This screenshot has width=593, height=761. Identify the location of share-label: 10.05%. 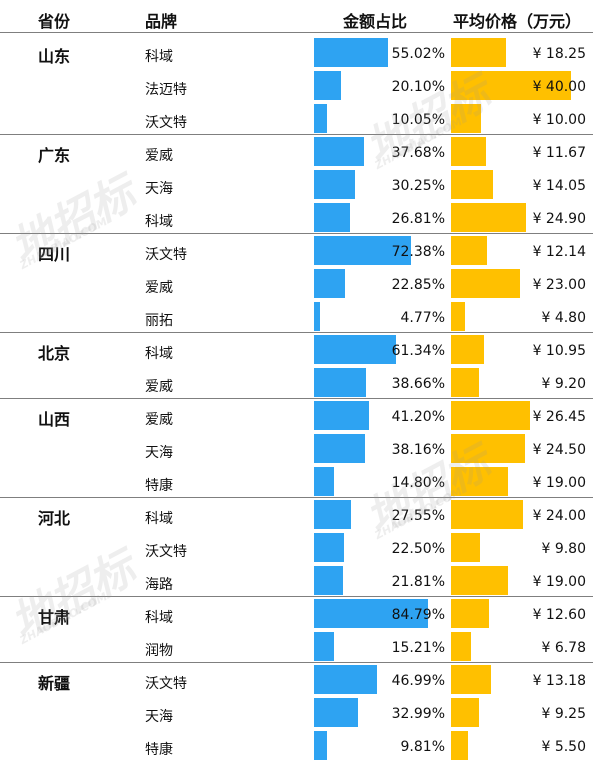
(418, 120).